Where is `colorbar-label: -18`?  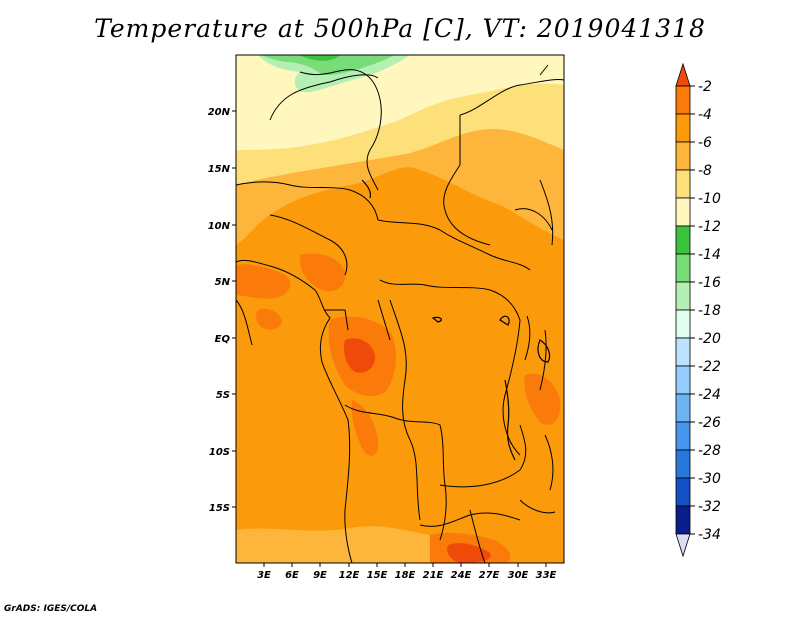
colorbar-label: -18 is located at coordinates (709, 311).